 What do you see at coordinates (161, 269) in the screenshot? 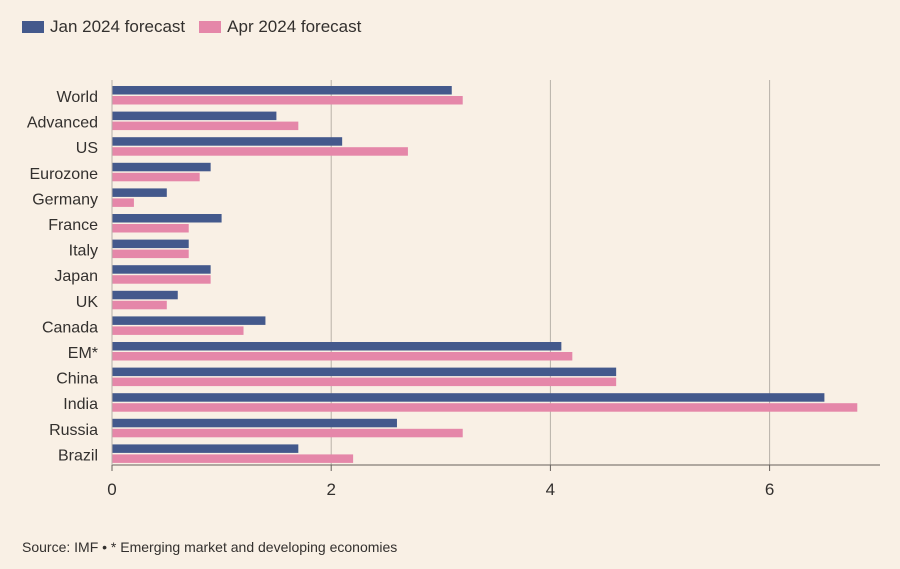
I see `bar-jan-japan` at bounding box center [161, 269].